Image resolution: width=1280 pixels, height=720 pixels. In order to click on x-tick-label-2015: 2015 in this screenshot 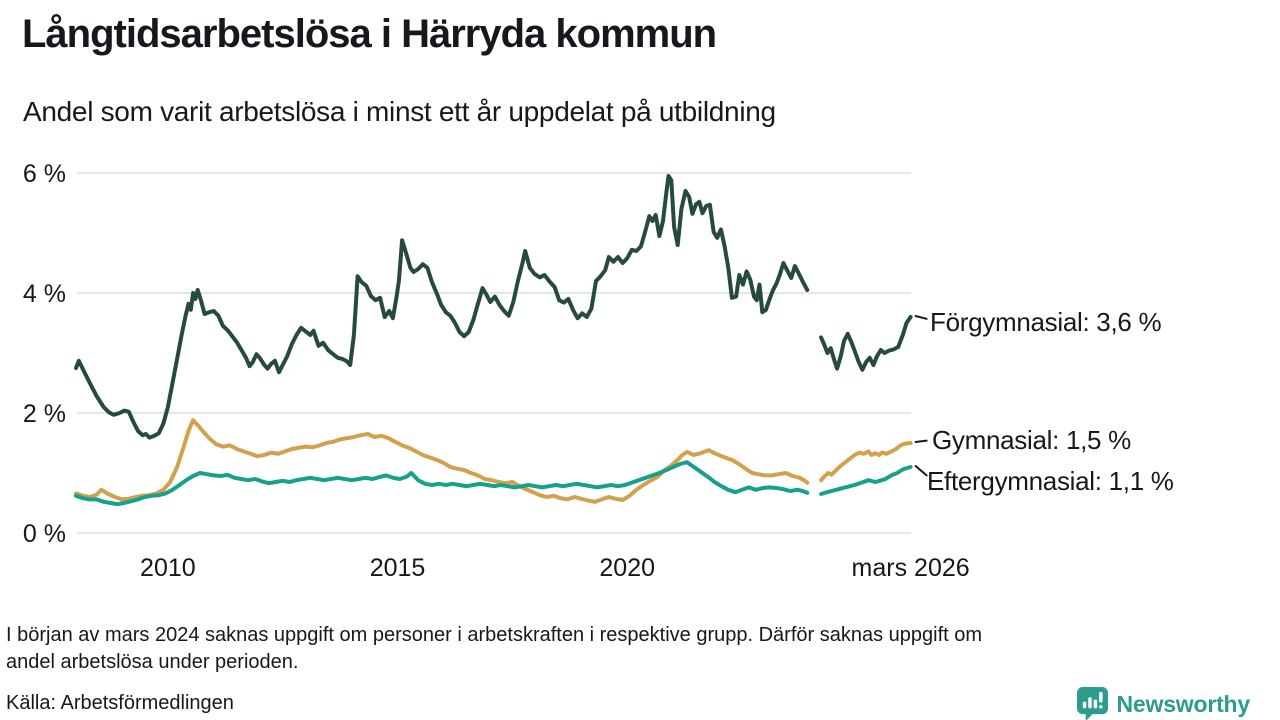, I will do `click(398, 568)`.